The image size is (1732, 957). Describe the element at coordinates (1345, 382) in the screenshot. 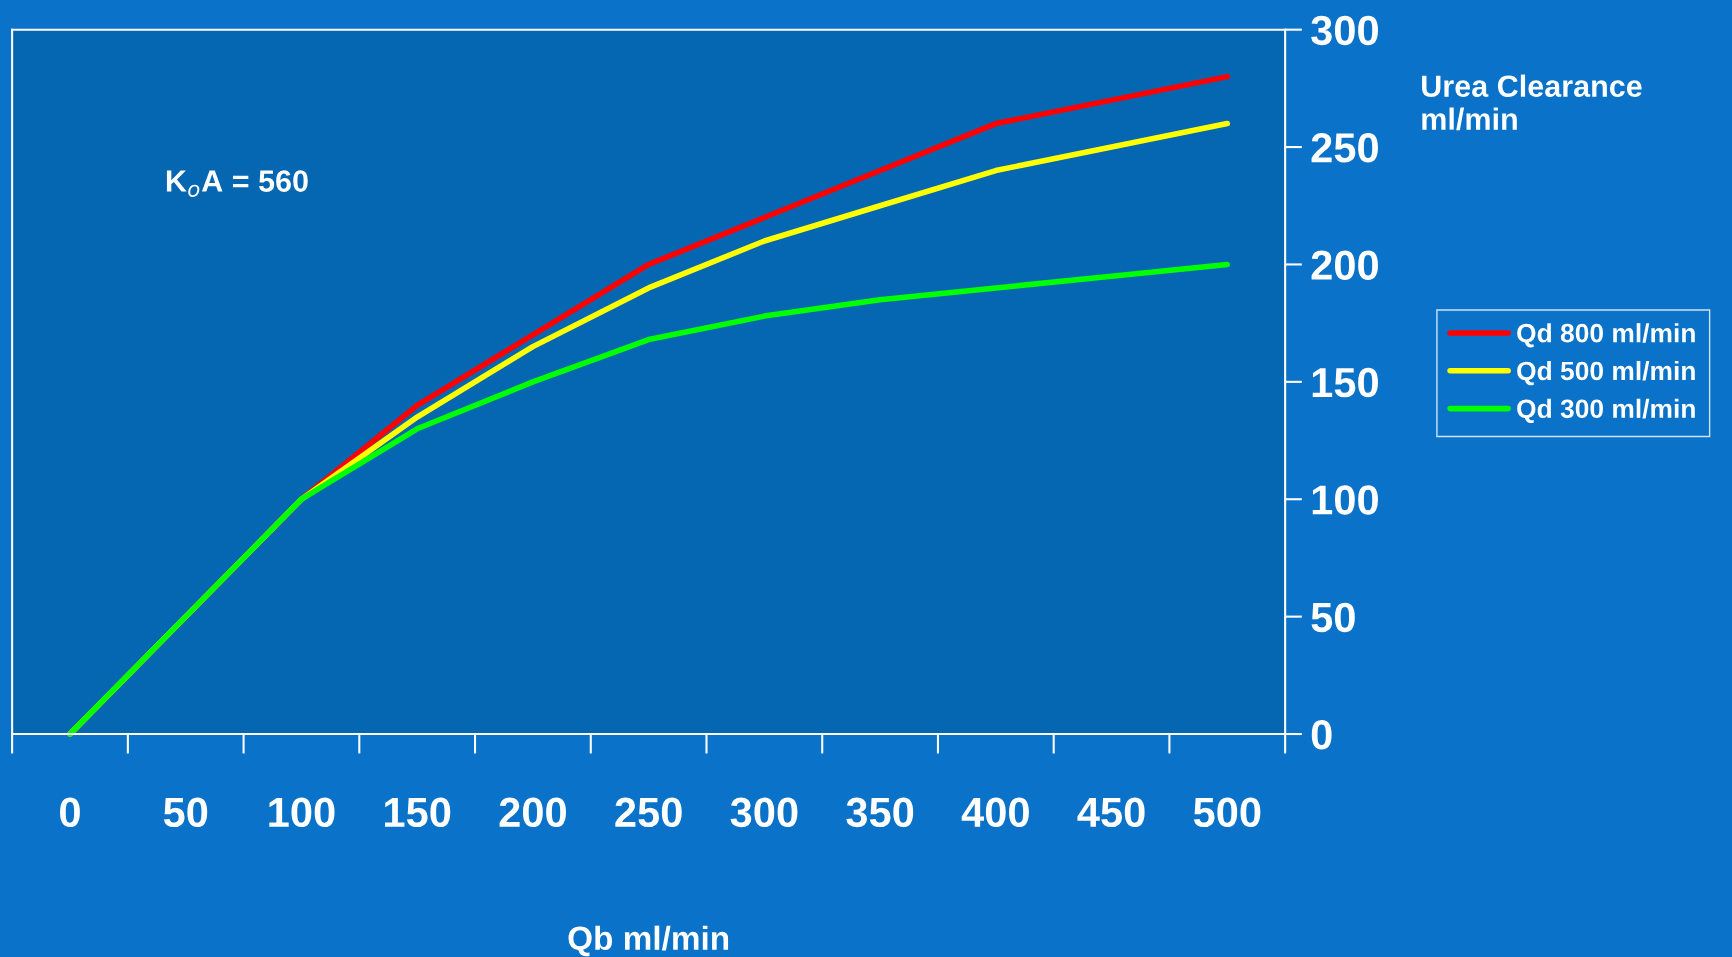

I see `y-tick-label: 150` at that location.